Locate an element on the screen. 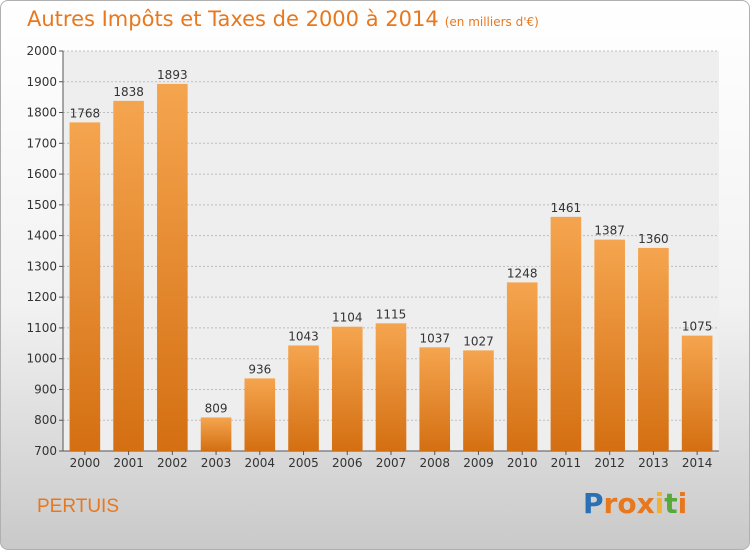 Image resolution: width=750 pixels, height=550 pixels. x-tick-label: 2007 is located at coordinates (391, 463).